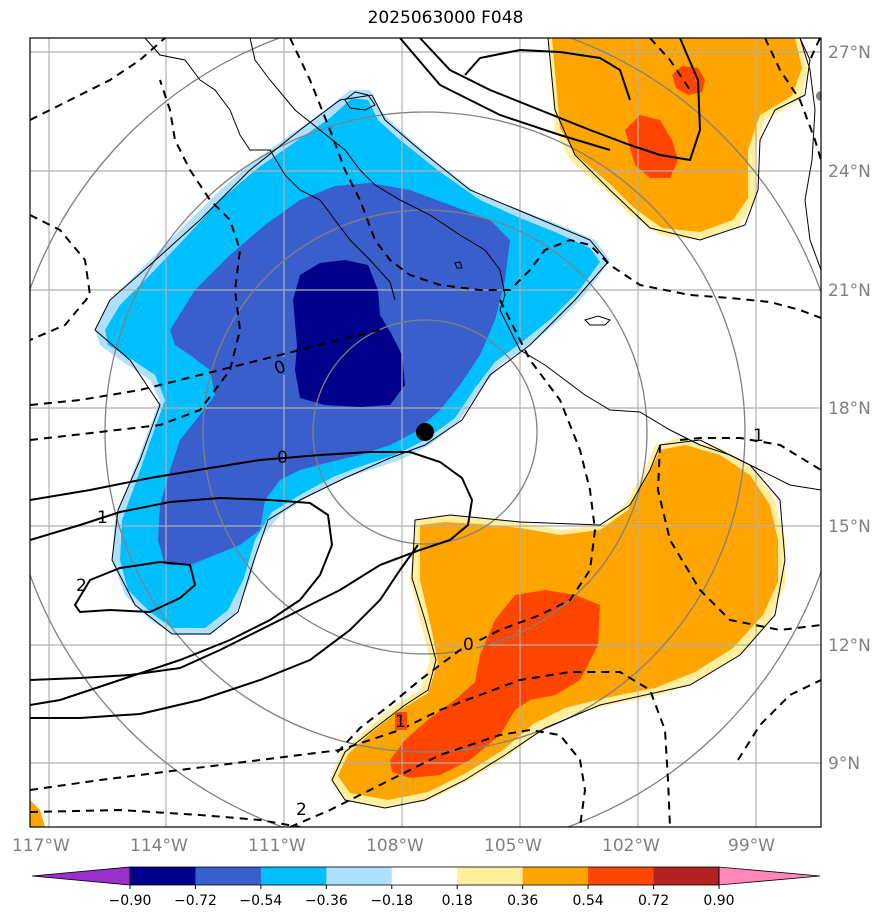  Describe the element at coordinates (81, 586) in the screenshot. I see `contour-label-2-a: 2` at that location.